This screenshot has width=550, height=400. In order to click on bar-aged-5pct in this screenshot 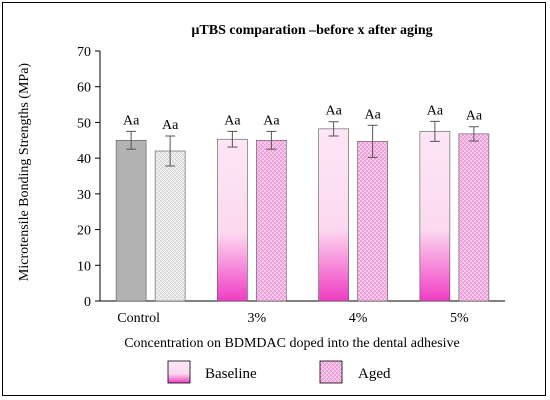, I will do `click(474, 217)`.